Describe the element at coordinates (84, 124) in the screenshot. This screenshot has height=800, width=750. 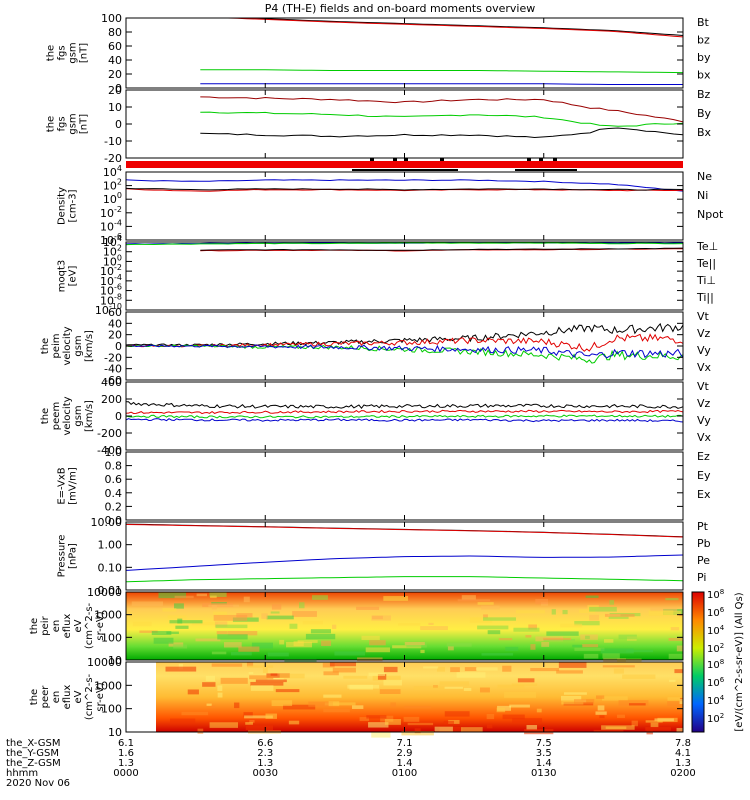
I see `ylabel-line: [nT]` at that location.